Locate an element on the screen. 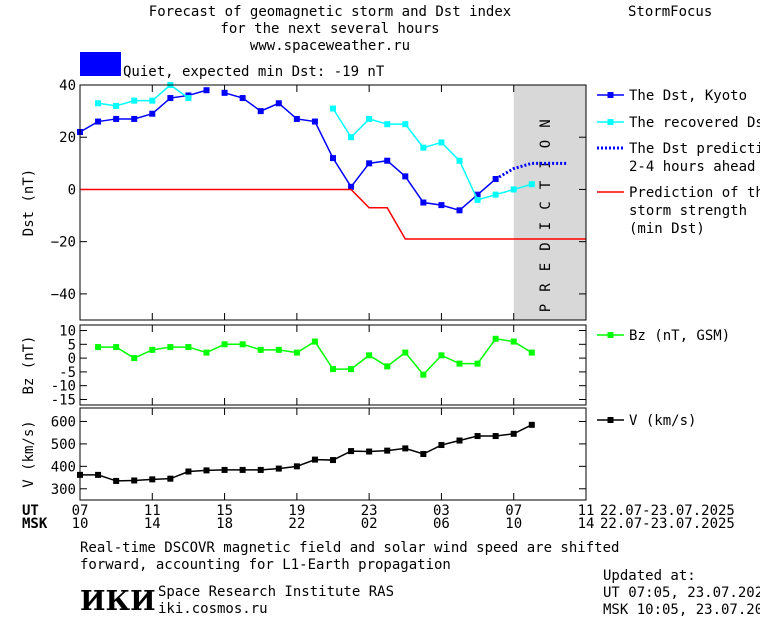 This screenshot has width=760, height=620. updated-ut: UT 07:05, 23.07.2025 is located at coordinates (681, 593).